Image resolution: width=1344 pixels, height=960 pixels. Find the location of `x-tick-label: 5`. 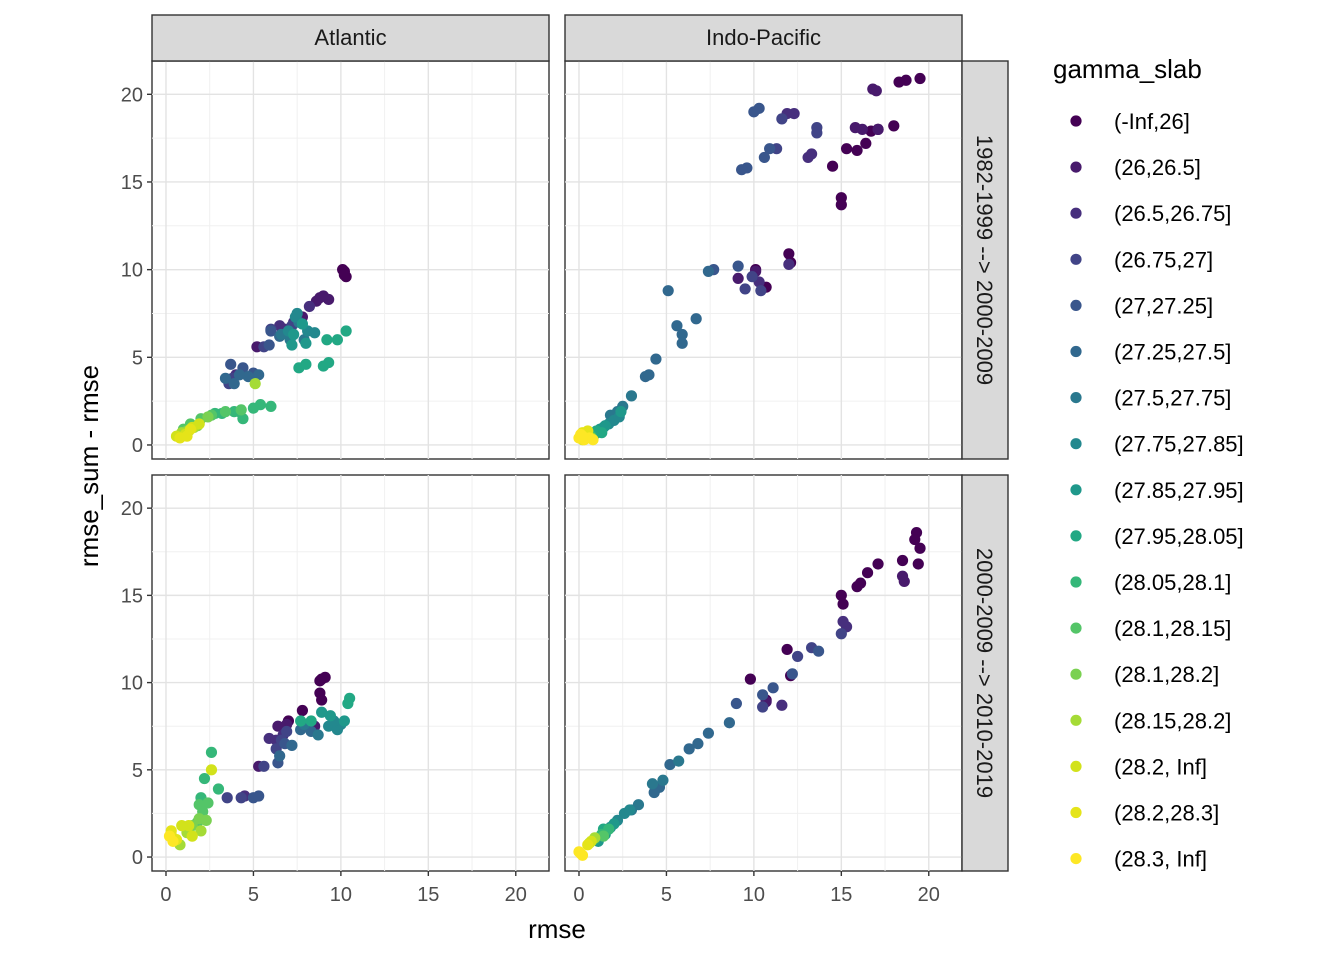

x-tick-label: 5 is located at coordinates (253, 895).